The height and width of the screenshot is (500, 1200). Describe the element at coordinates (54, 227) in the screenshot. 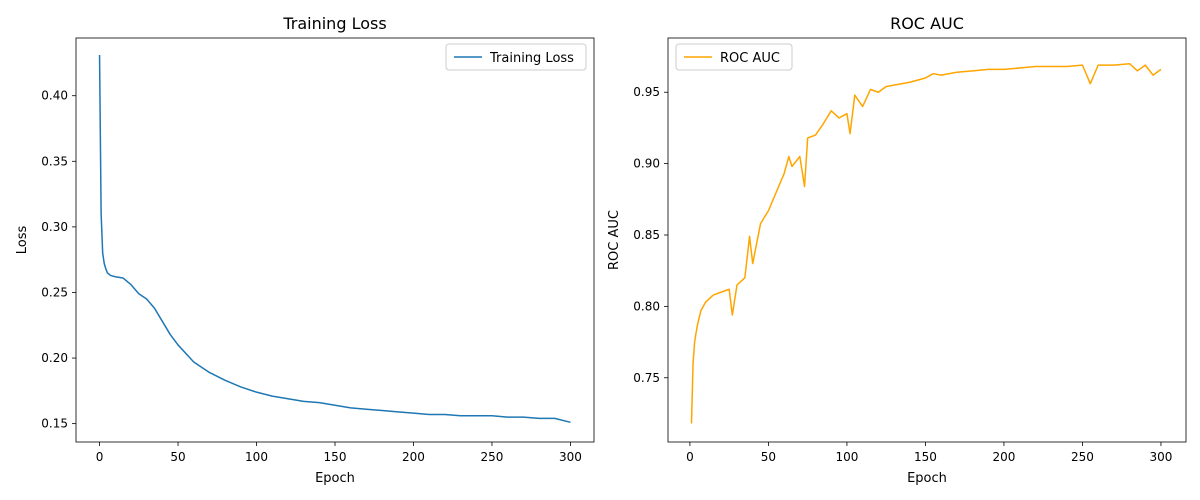

I see `y-tick-label: 0.30` at that location.